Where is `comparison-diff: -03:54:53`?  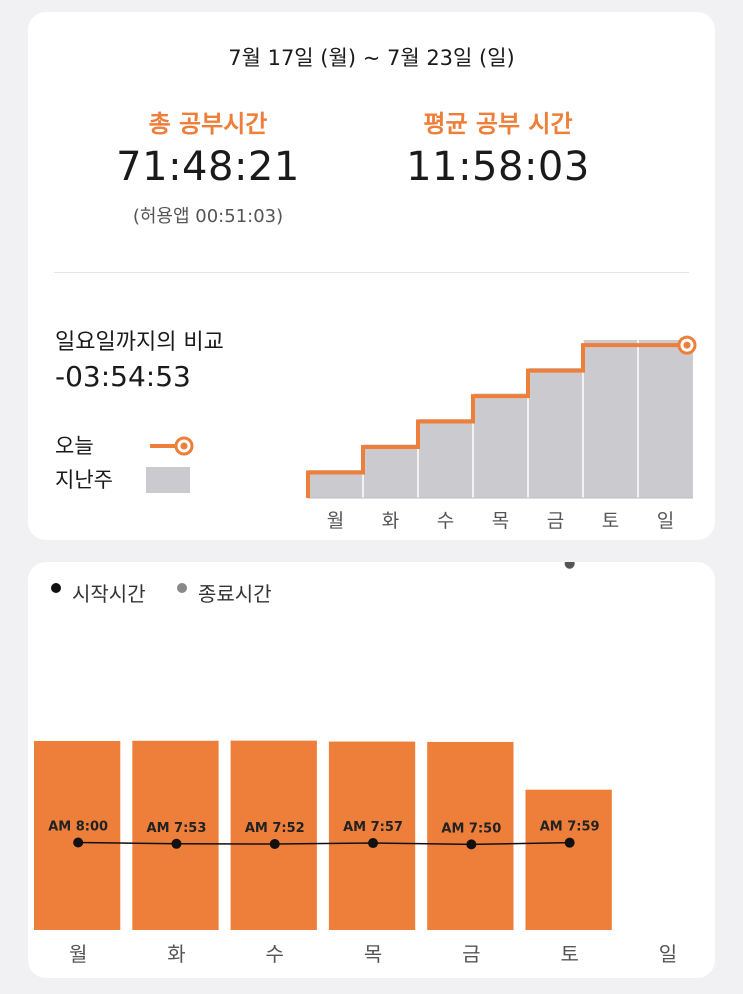 comparison-diff: -03:54:53 is located at coordinates (123, 376).